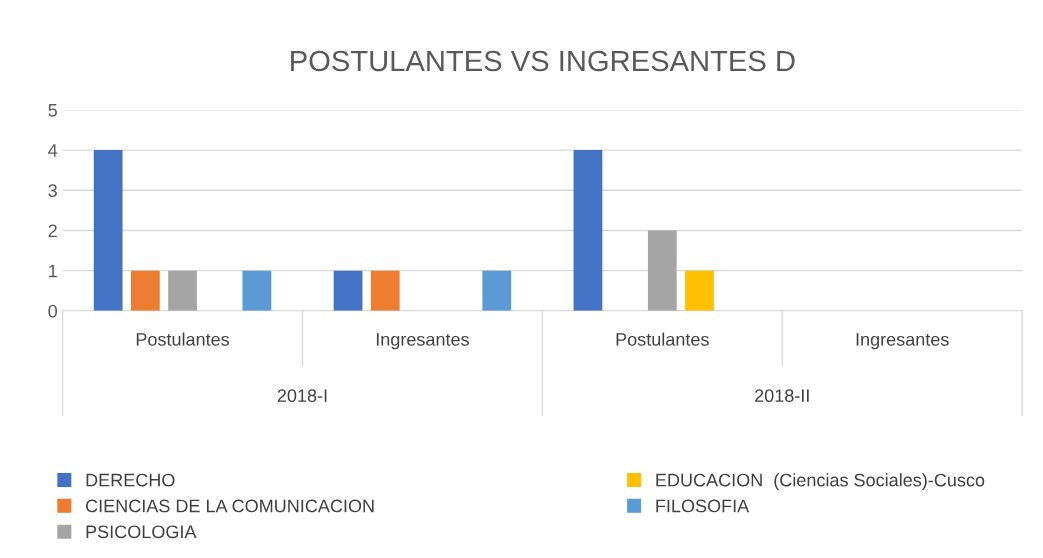  I want to click on chart-title: POSTULANTES VS INGRESANTES D, so click(543, 61).